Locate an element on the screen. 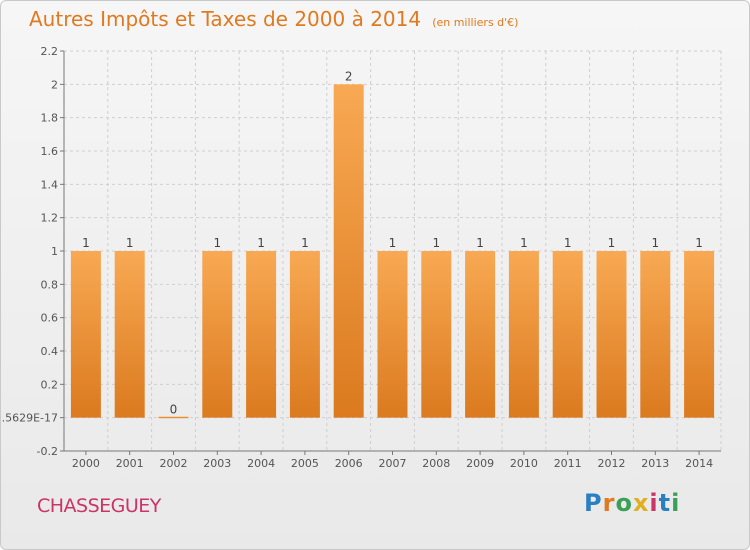  x-tick-label: 2004 is located at coordinates (261, 463).